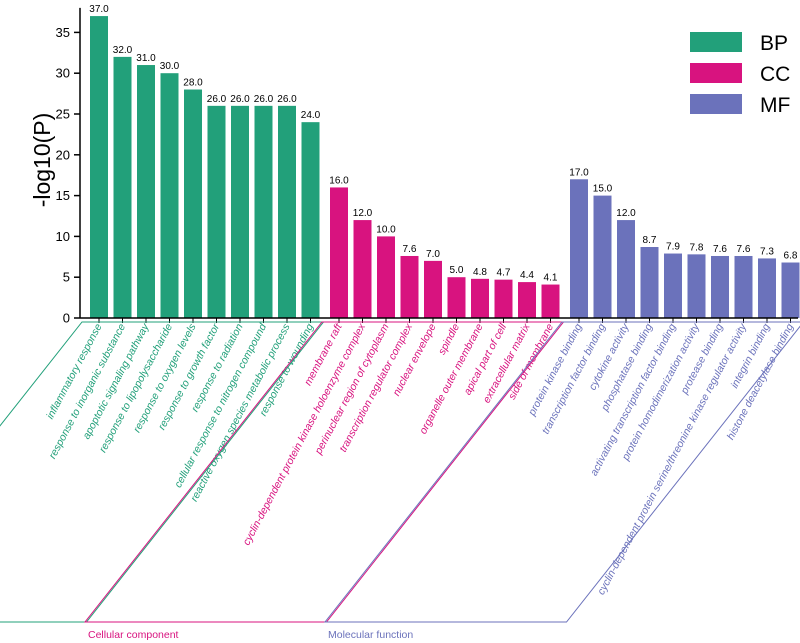 This screenshot has width=800, height=643. I want to click on value-label: 17.0, so click(579, 172).